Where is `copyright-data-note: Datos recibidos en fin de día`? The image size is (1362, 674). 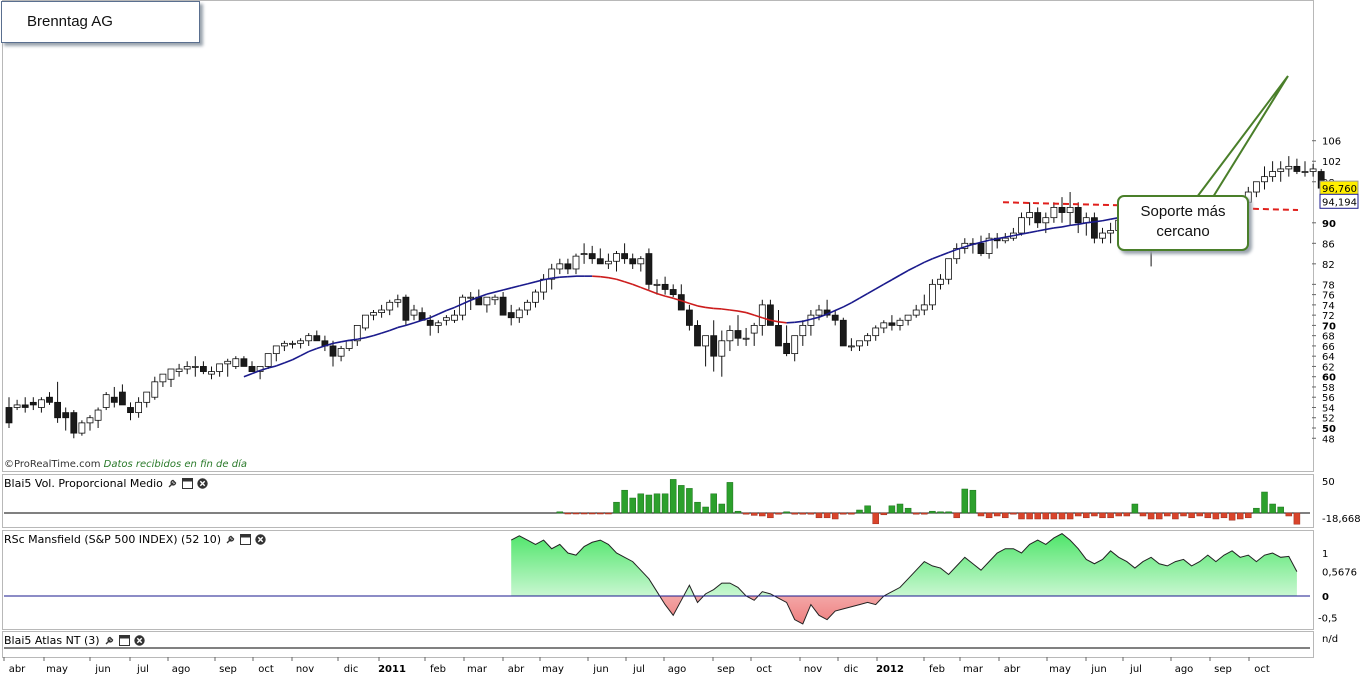 copyright-data-note: Datos recibidos en fin de día is located at coordinates (175, 464).